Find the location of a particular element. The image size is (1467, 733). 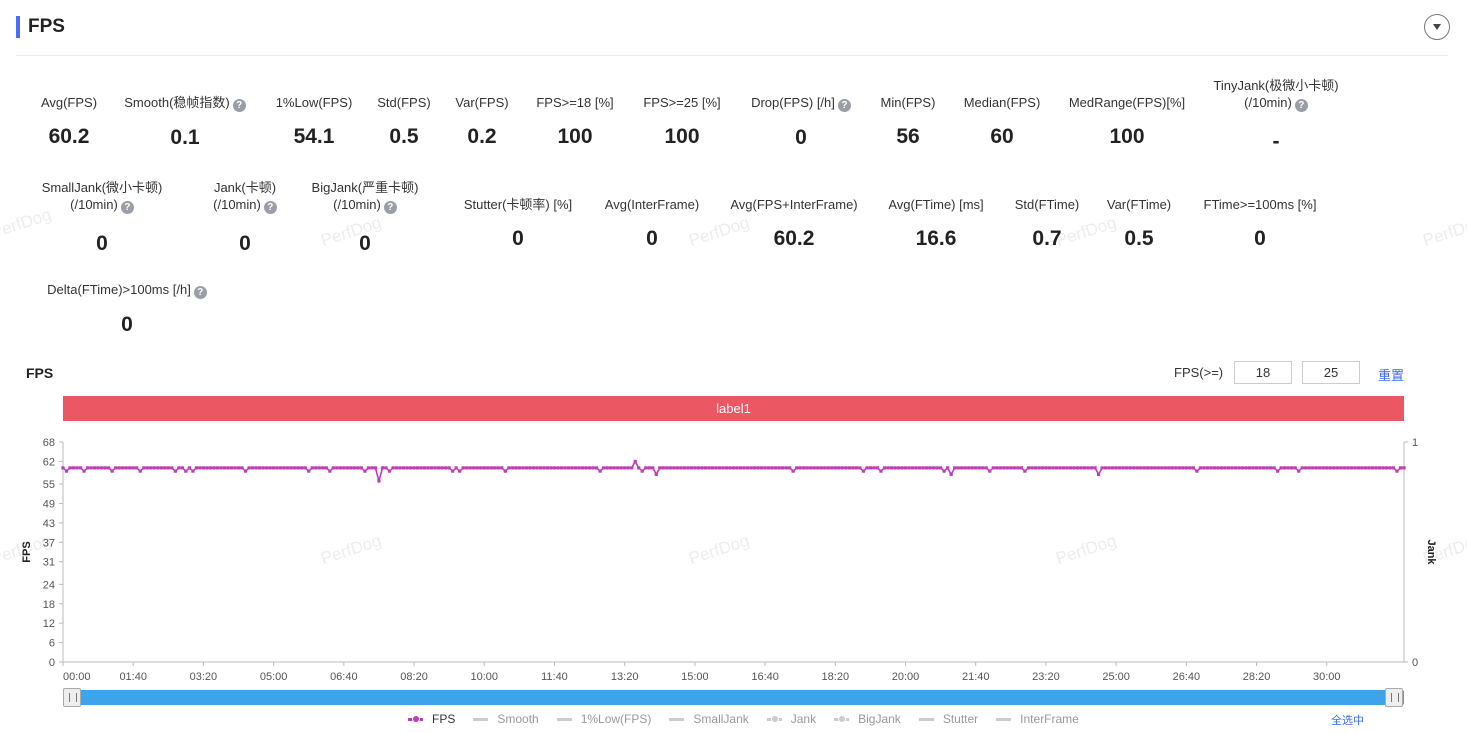

legend-item-stutter: Stutter is located at coordinates (948, 719).